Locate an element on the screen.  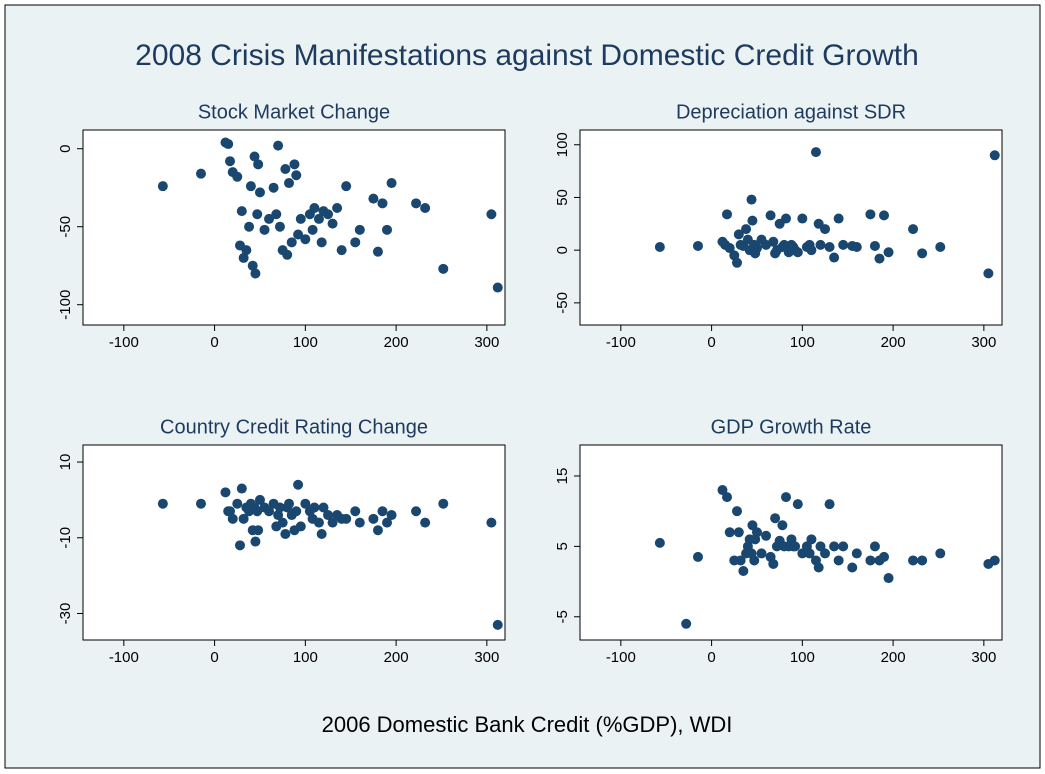
panel-title: GDP Growth Rate is located at coordinates (791, 427).